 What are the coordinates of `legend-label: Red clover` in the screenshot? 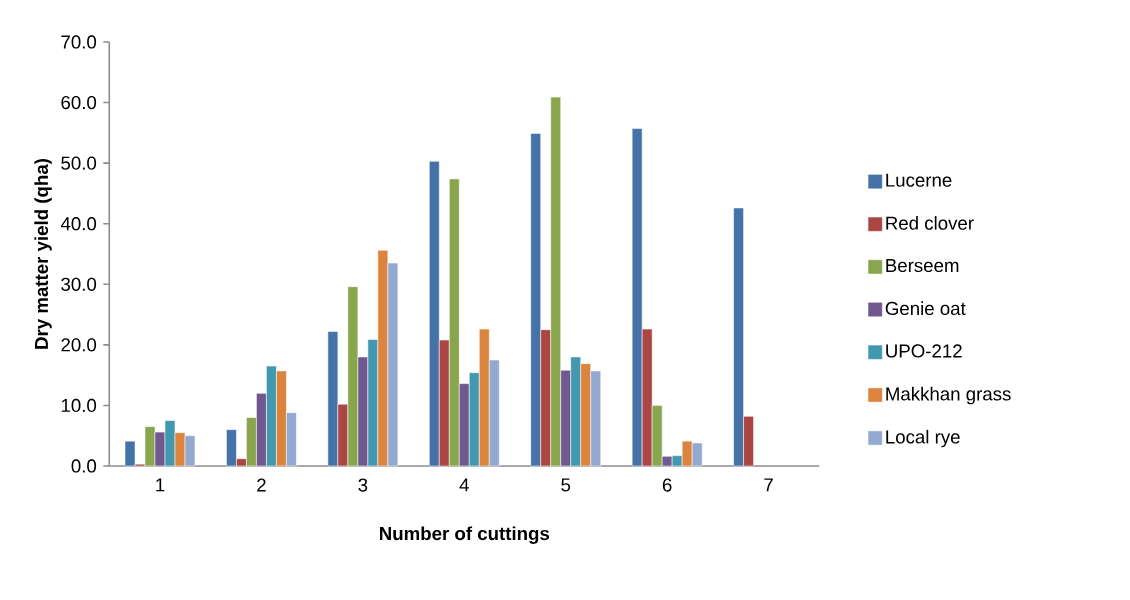 It's located at (930, 223).